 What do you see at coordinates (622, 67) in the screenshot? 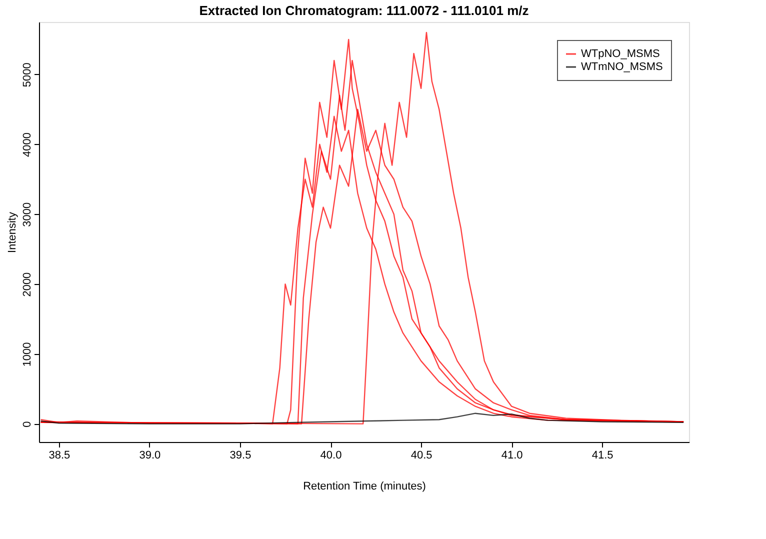
I see `legend-label: WTmNO_MSMS` at bounding box center [622, 67].